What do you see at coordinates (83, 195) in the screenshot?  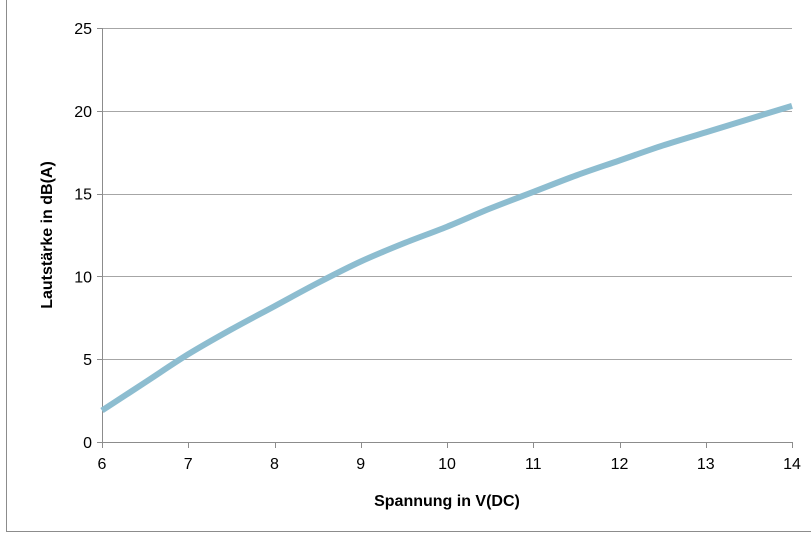 I see `y-tick-label-3: 15` at bounding box center [83, 195].